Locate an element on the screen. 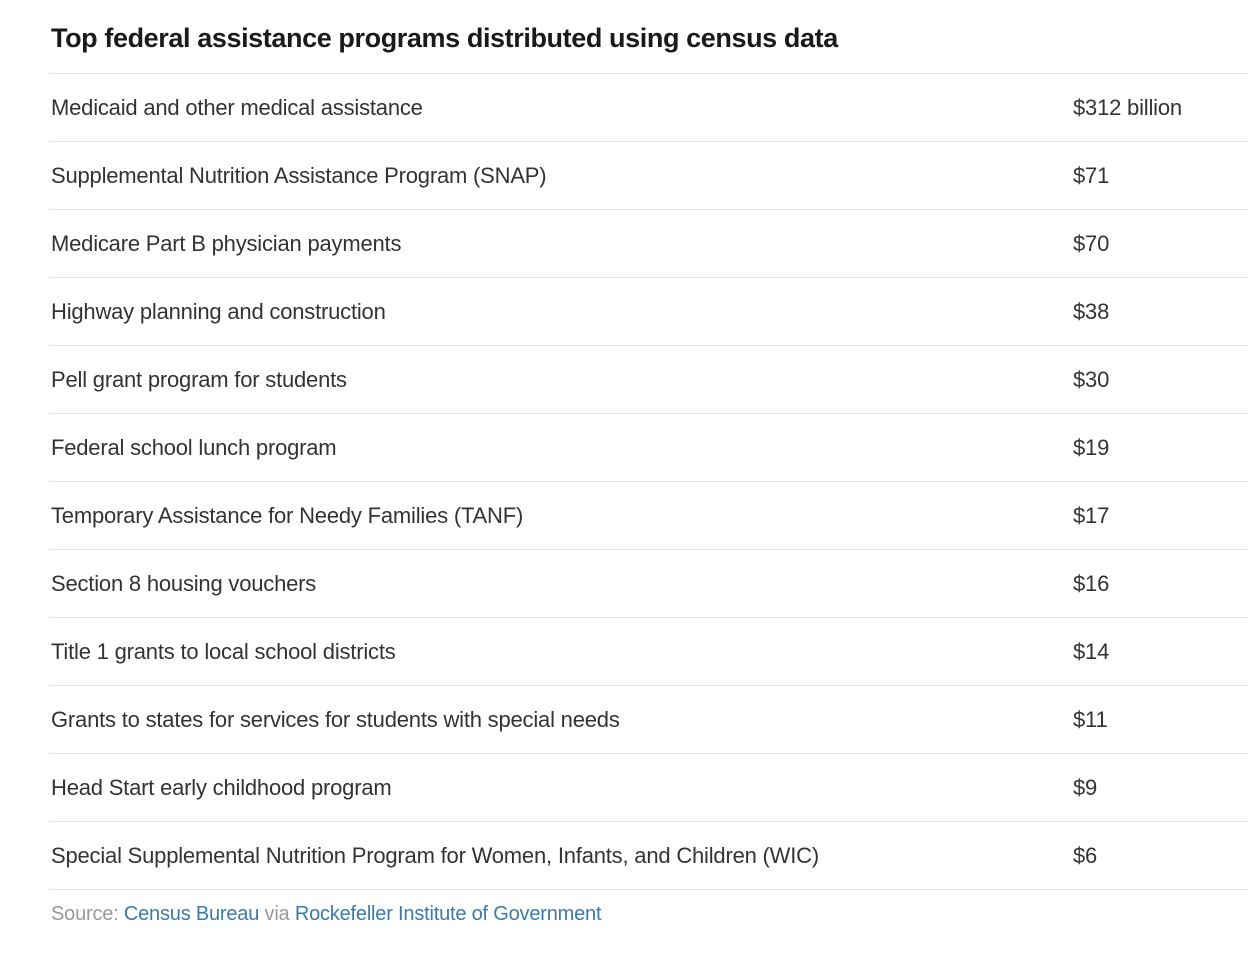  program-label: Section 8 housing vouchers is located at coordinates (184, 583).